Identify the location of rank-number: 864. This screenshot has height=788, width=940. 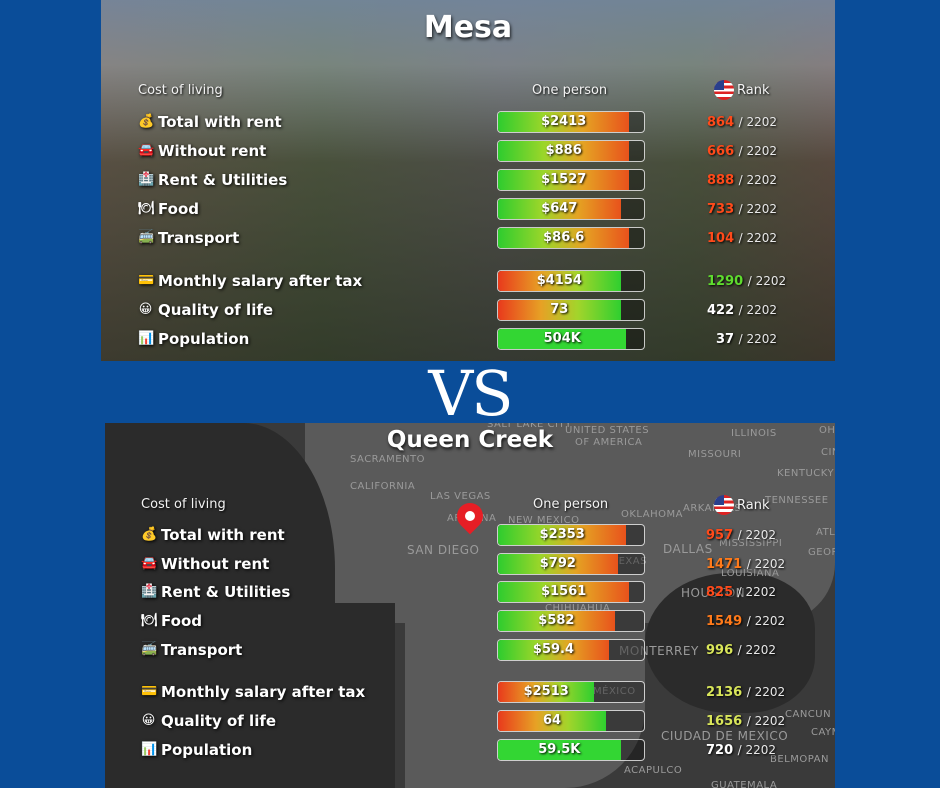
(721, 122).